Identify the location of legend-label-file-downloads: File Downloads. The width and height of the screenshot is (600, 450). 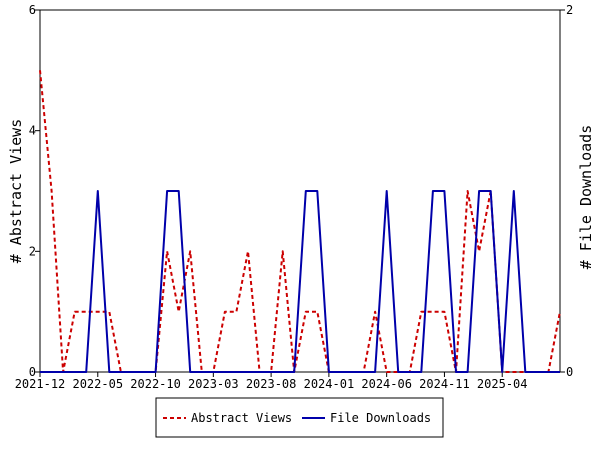
(380, 418).